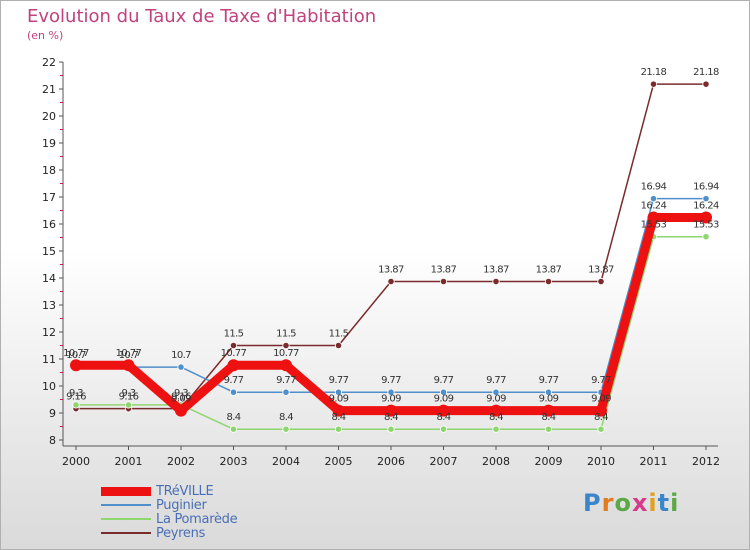 The image size is (750, 550). I want to click on data-label-puginier: 16.94, so click(654, 187).